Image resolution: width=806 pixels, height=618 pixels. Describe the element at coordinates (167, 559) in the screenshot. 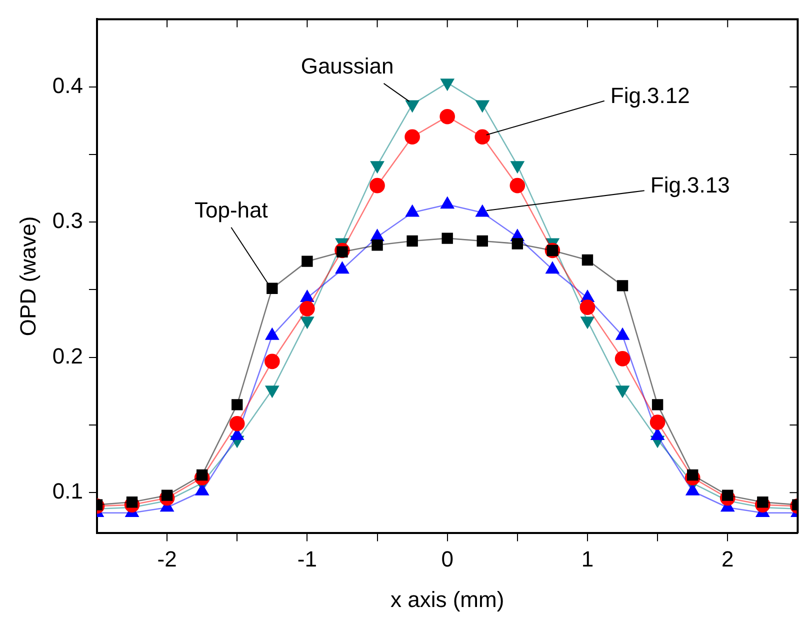

I see `x-tick-label: -2` at that location.